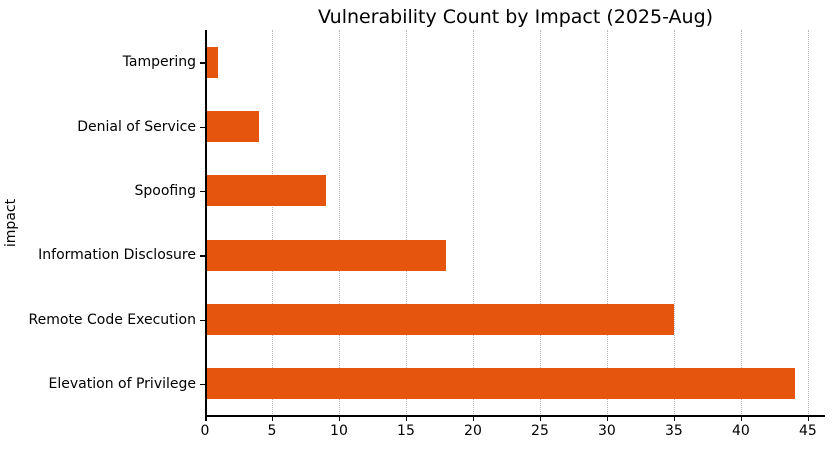 The image size is (835, 451). Describe the element at coordinates (159, 62) in the screenshot. I see `category-label: Tampering` at that location.